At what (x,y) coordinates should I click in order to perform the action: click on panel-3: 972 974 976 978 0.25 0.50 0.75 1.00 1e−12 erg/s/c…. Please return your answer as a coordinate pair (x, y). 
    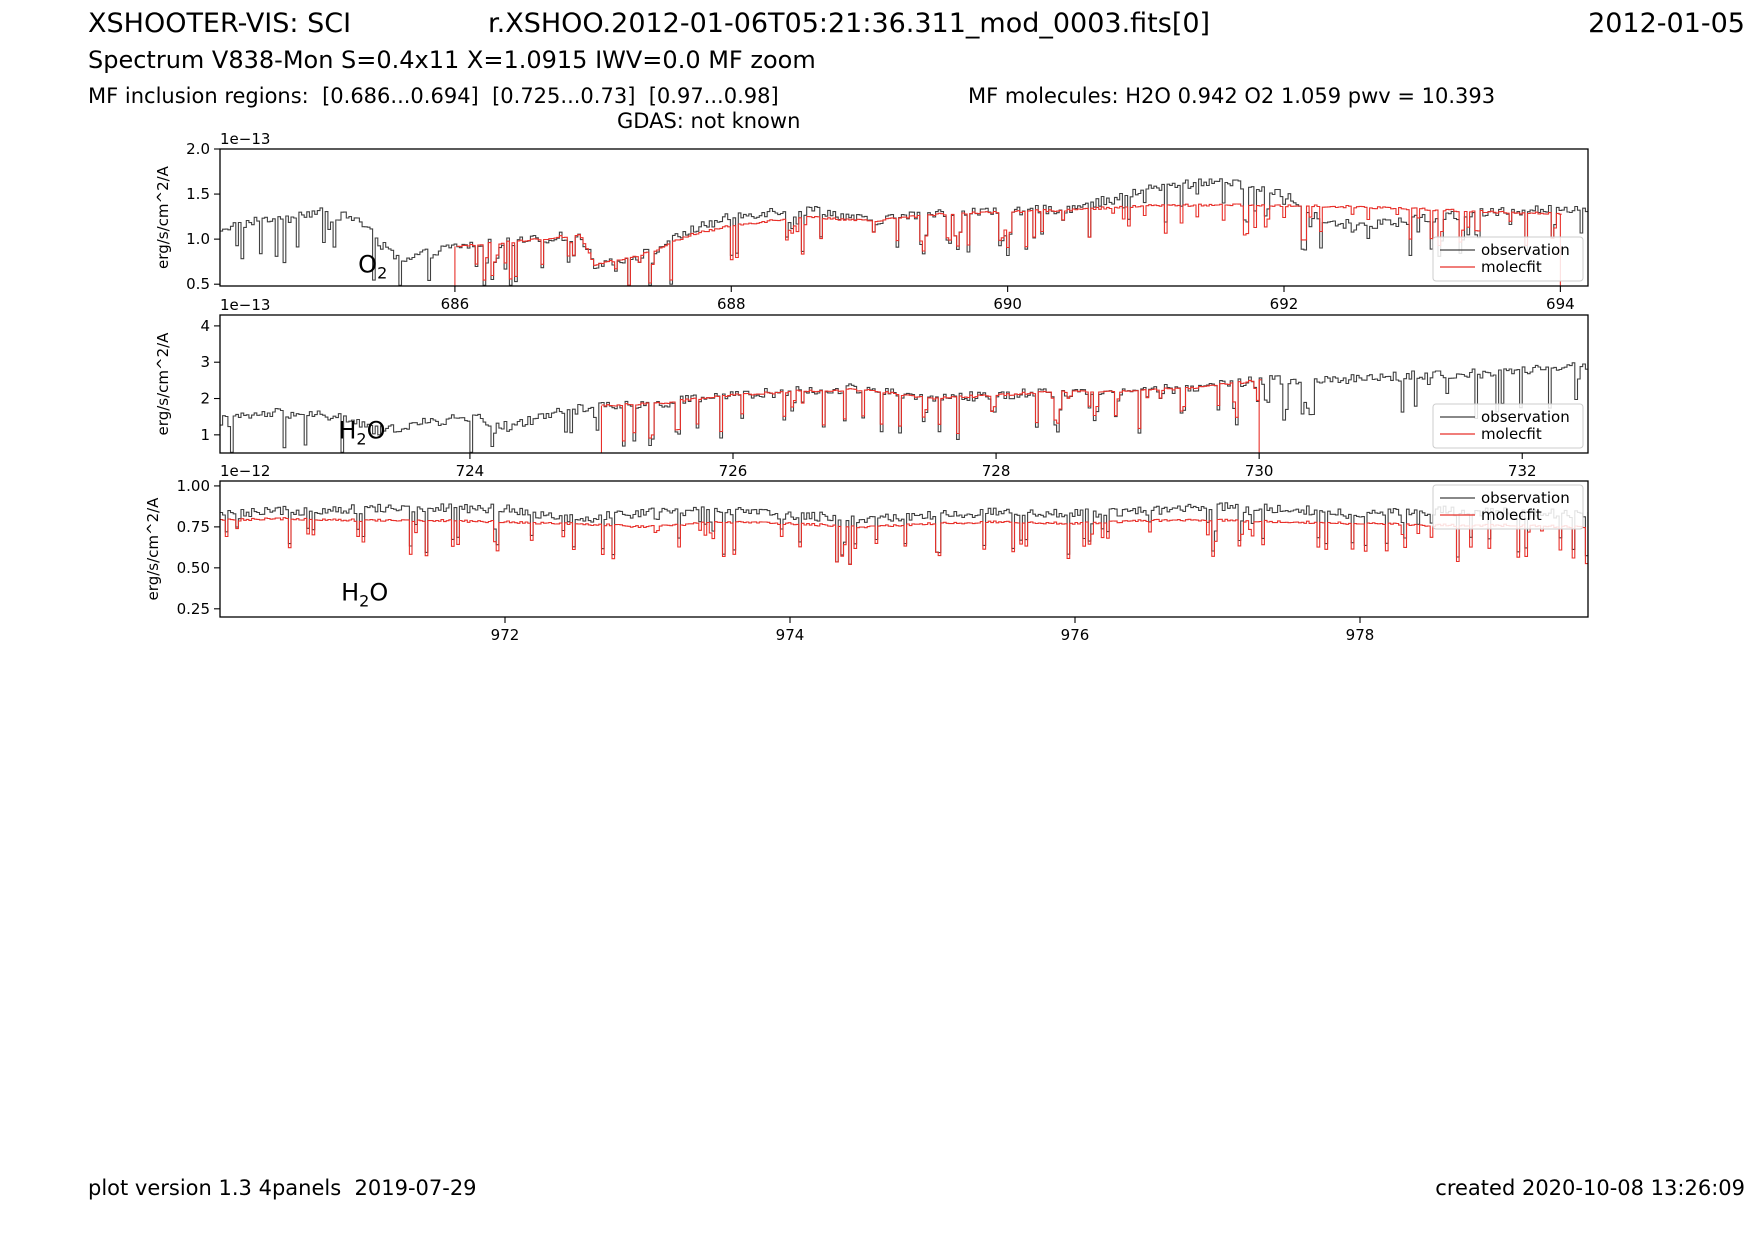
    Looking at the image, I should click on (866, 553).